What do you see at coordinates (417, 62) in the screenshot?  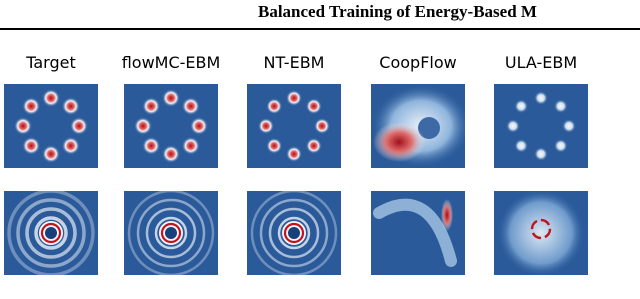 I see `column-label: CoopFlow` at bounding box center [417, 62].